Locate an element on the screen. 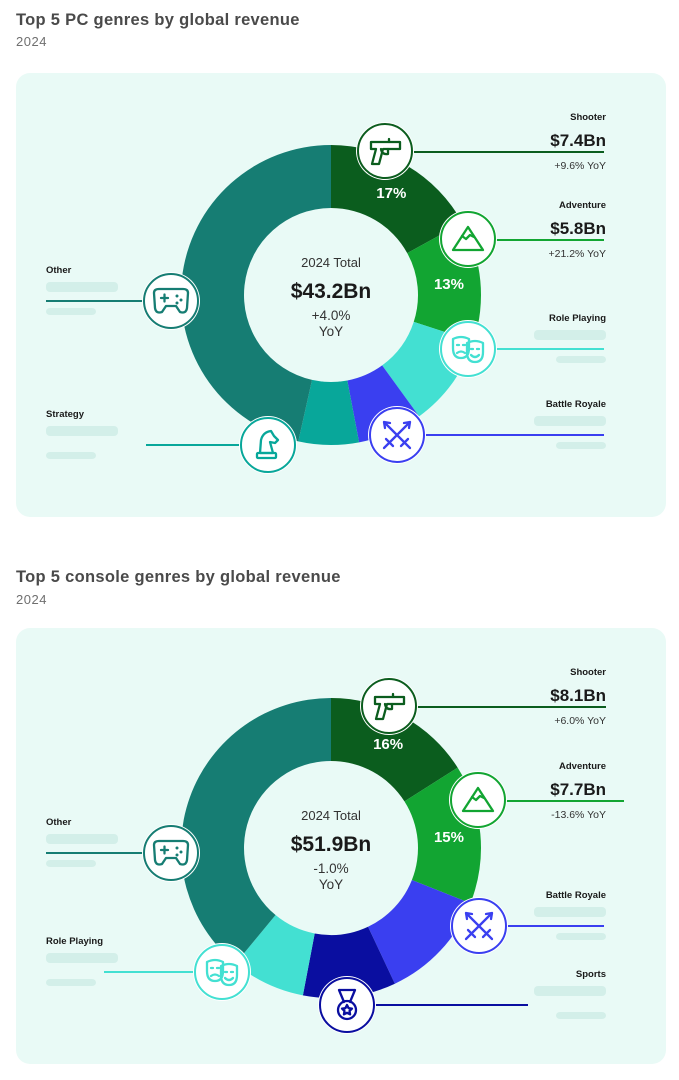 This screenshot has height=1080, width=679. genre-label-sports: Sports is located at coordinates (591, 974).